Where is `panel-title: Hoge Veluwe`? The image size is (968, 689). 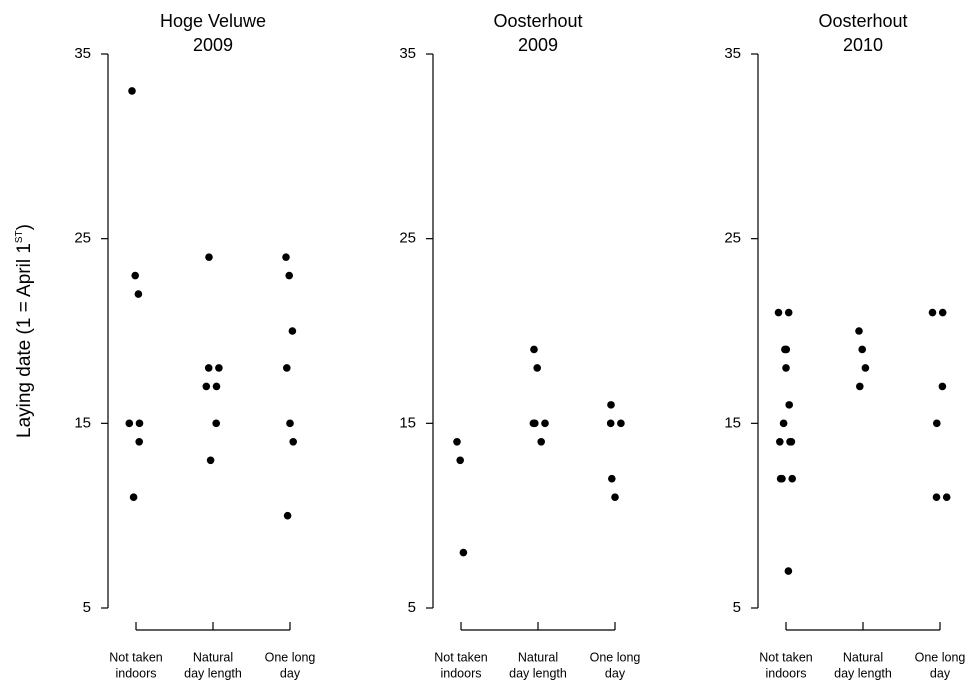
panel-title: Hoge Veluwe is located at coordinates (213, 21).